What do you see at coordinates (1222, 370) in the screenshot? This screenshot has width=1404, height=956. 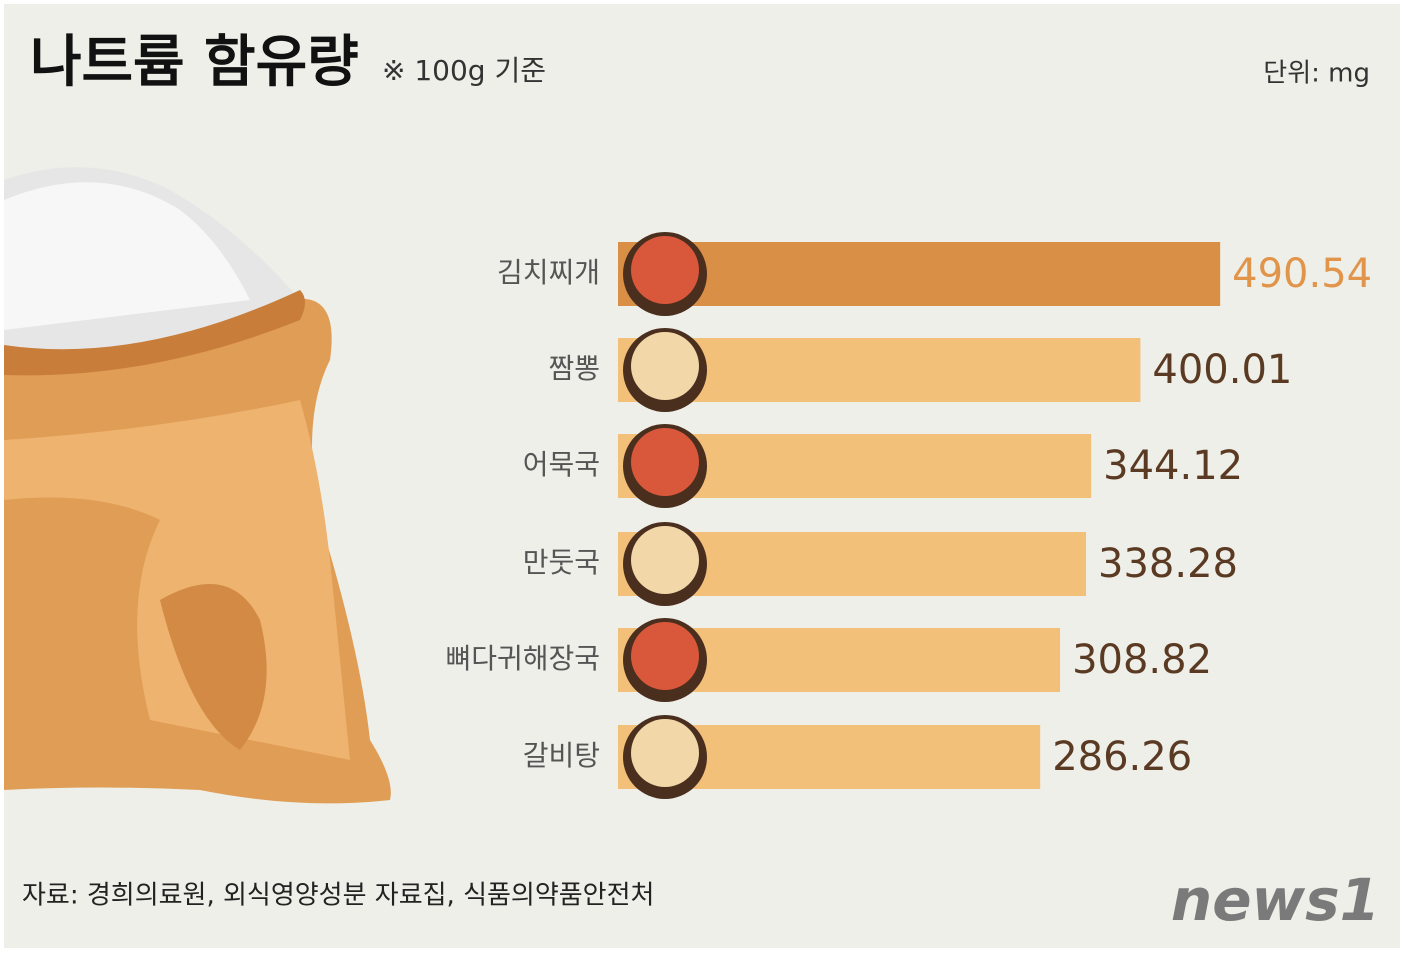 I see `value-label: 400.01` at bounding box center [1222, 370].